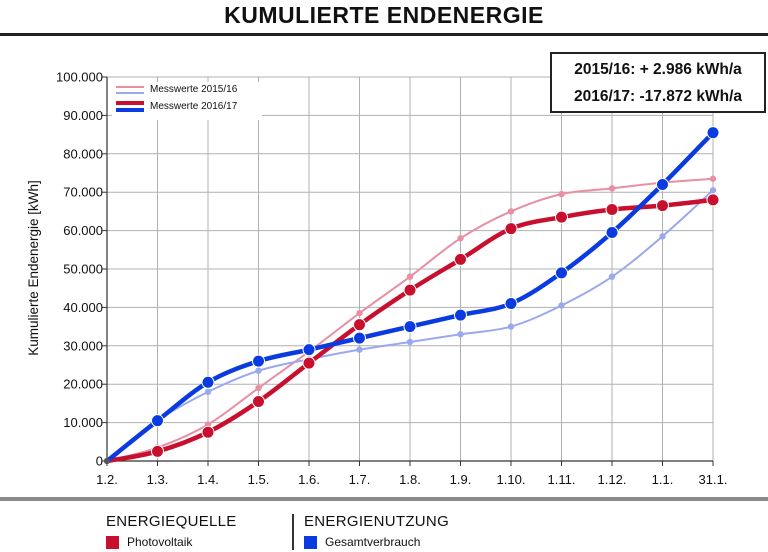 The width and height of the screenshot is (768, 552). Describe the element at coordinates (33, 268) in the screenshot. I see `y-axis-label: Kumulierte Endenergie [kWh]` at that location.